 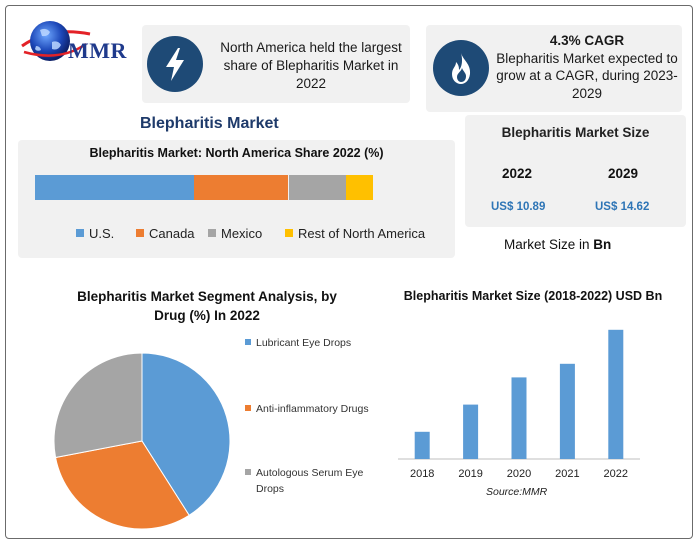 What do you see at coordinates (575, 132) in the screenshot?
I see `market-size-title: Blepharitis Market Size` at bounding box center [575, 132].